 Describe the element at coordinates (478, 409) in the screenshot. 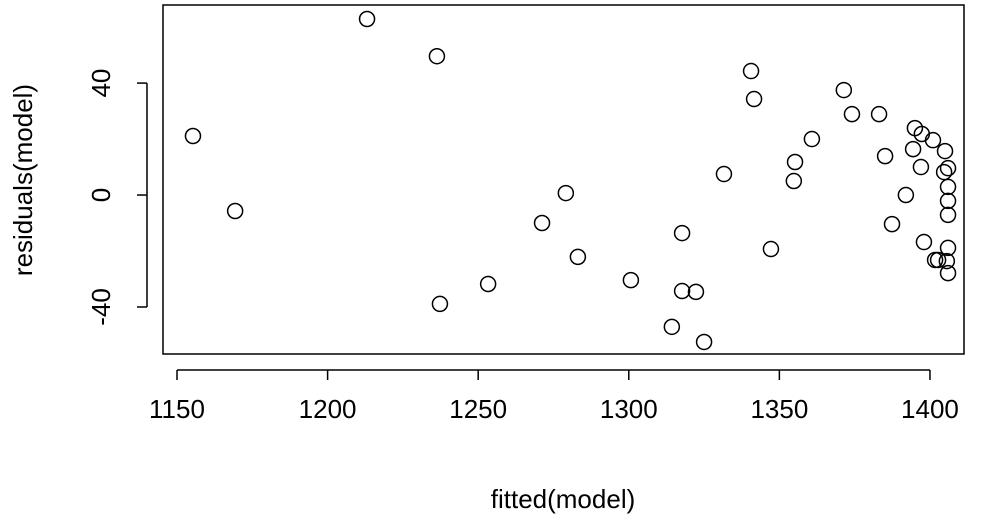

I see `x-tick-label: 1250` at that location.